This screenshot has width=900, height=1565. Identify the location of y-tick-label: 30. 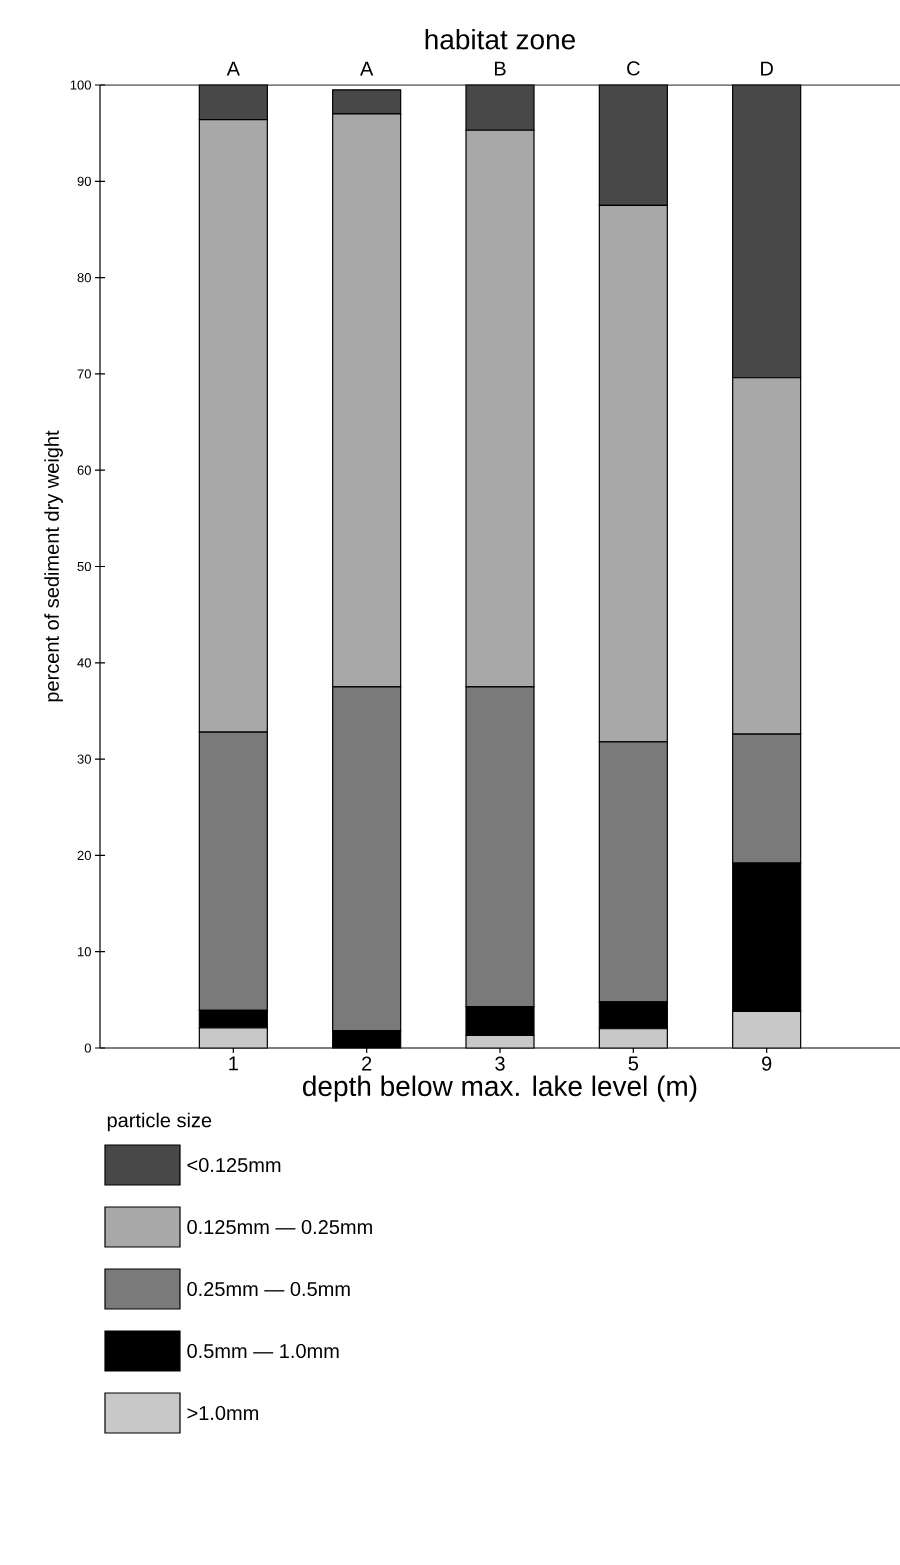
(84, 759).